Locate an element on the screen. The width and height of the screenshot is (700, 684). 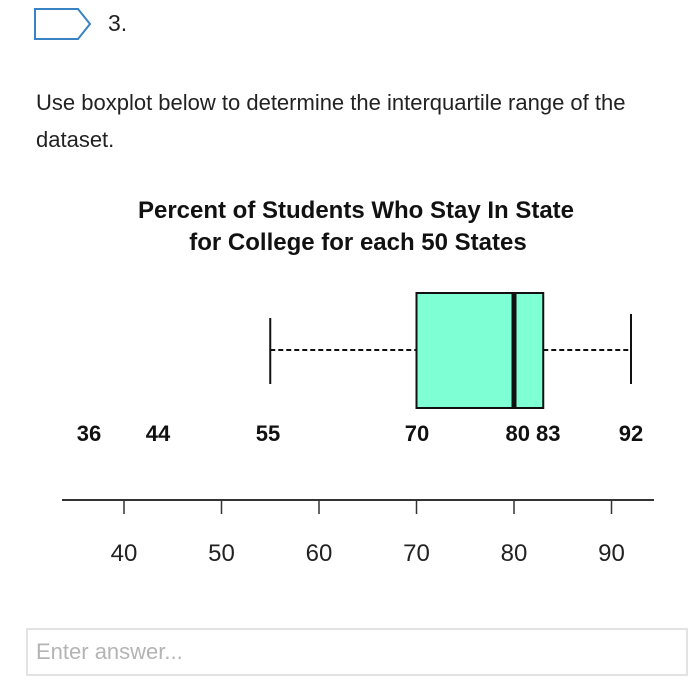
value-label: 36 is located at coordinates (89, 433).